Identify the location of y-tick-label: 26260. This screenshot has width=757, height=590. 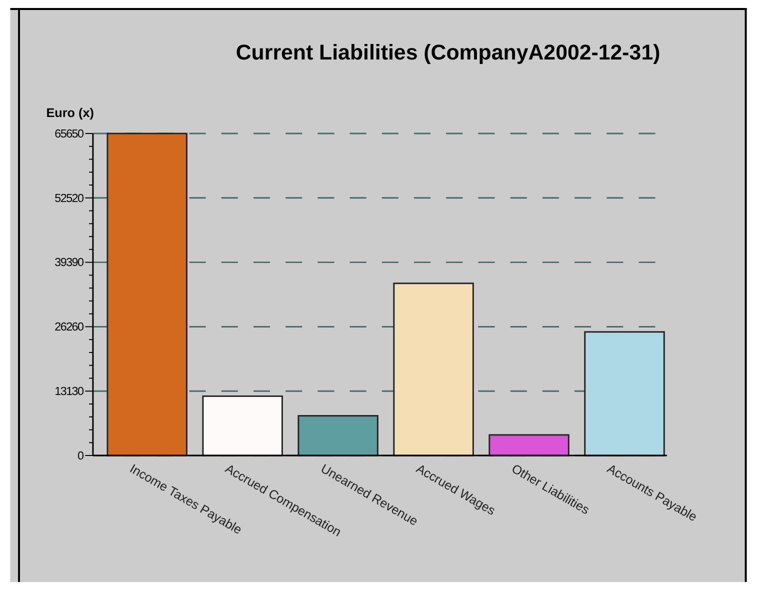
(69, 327).